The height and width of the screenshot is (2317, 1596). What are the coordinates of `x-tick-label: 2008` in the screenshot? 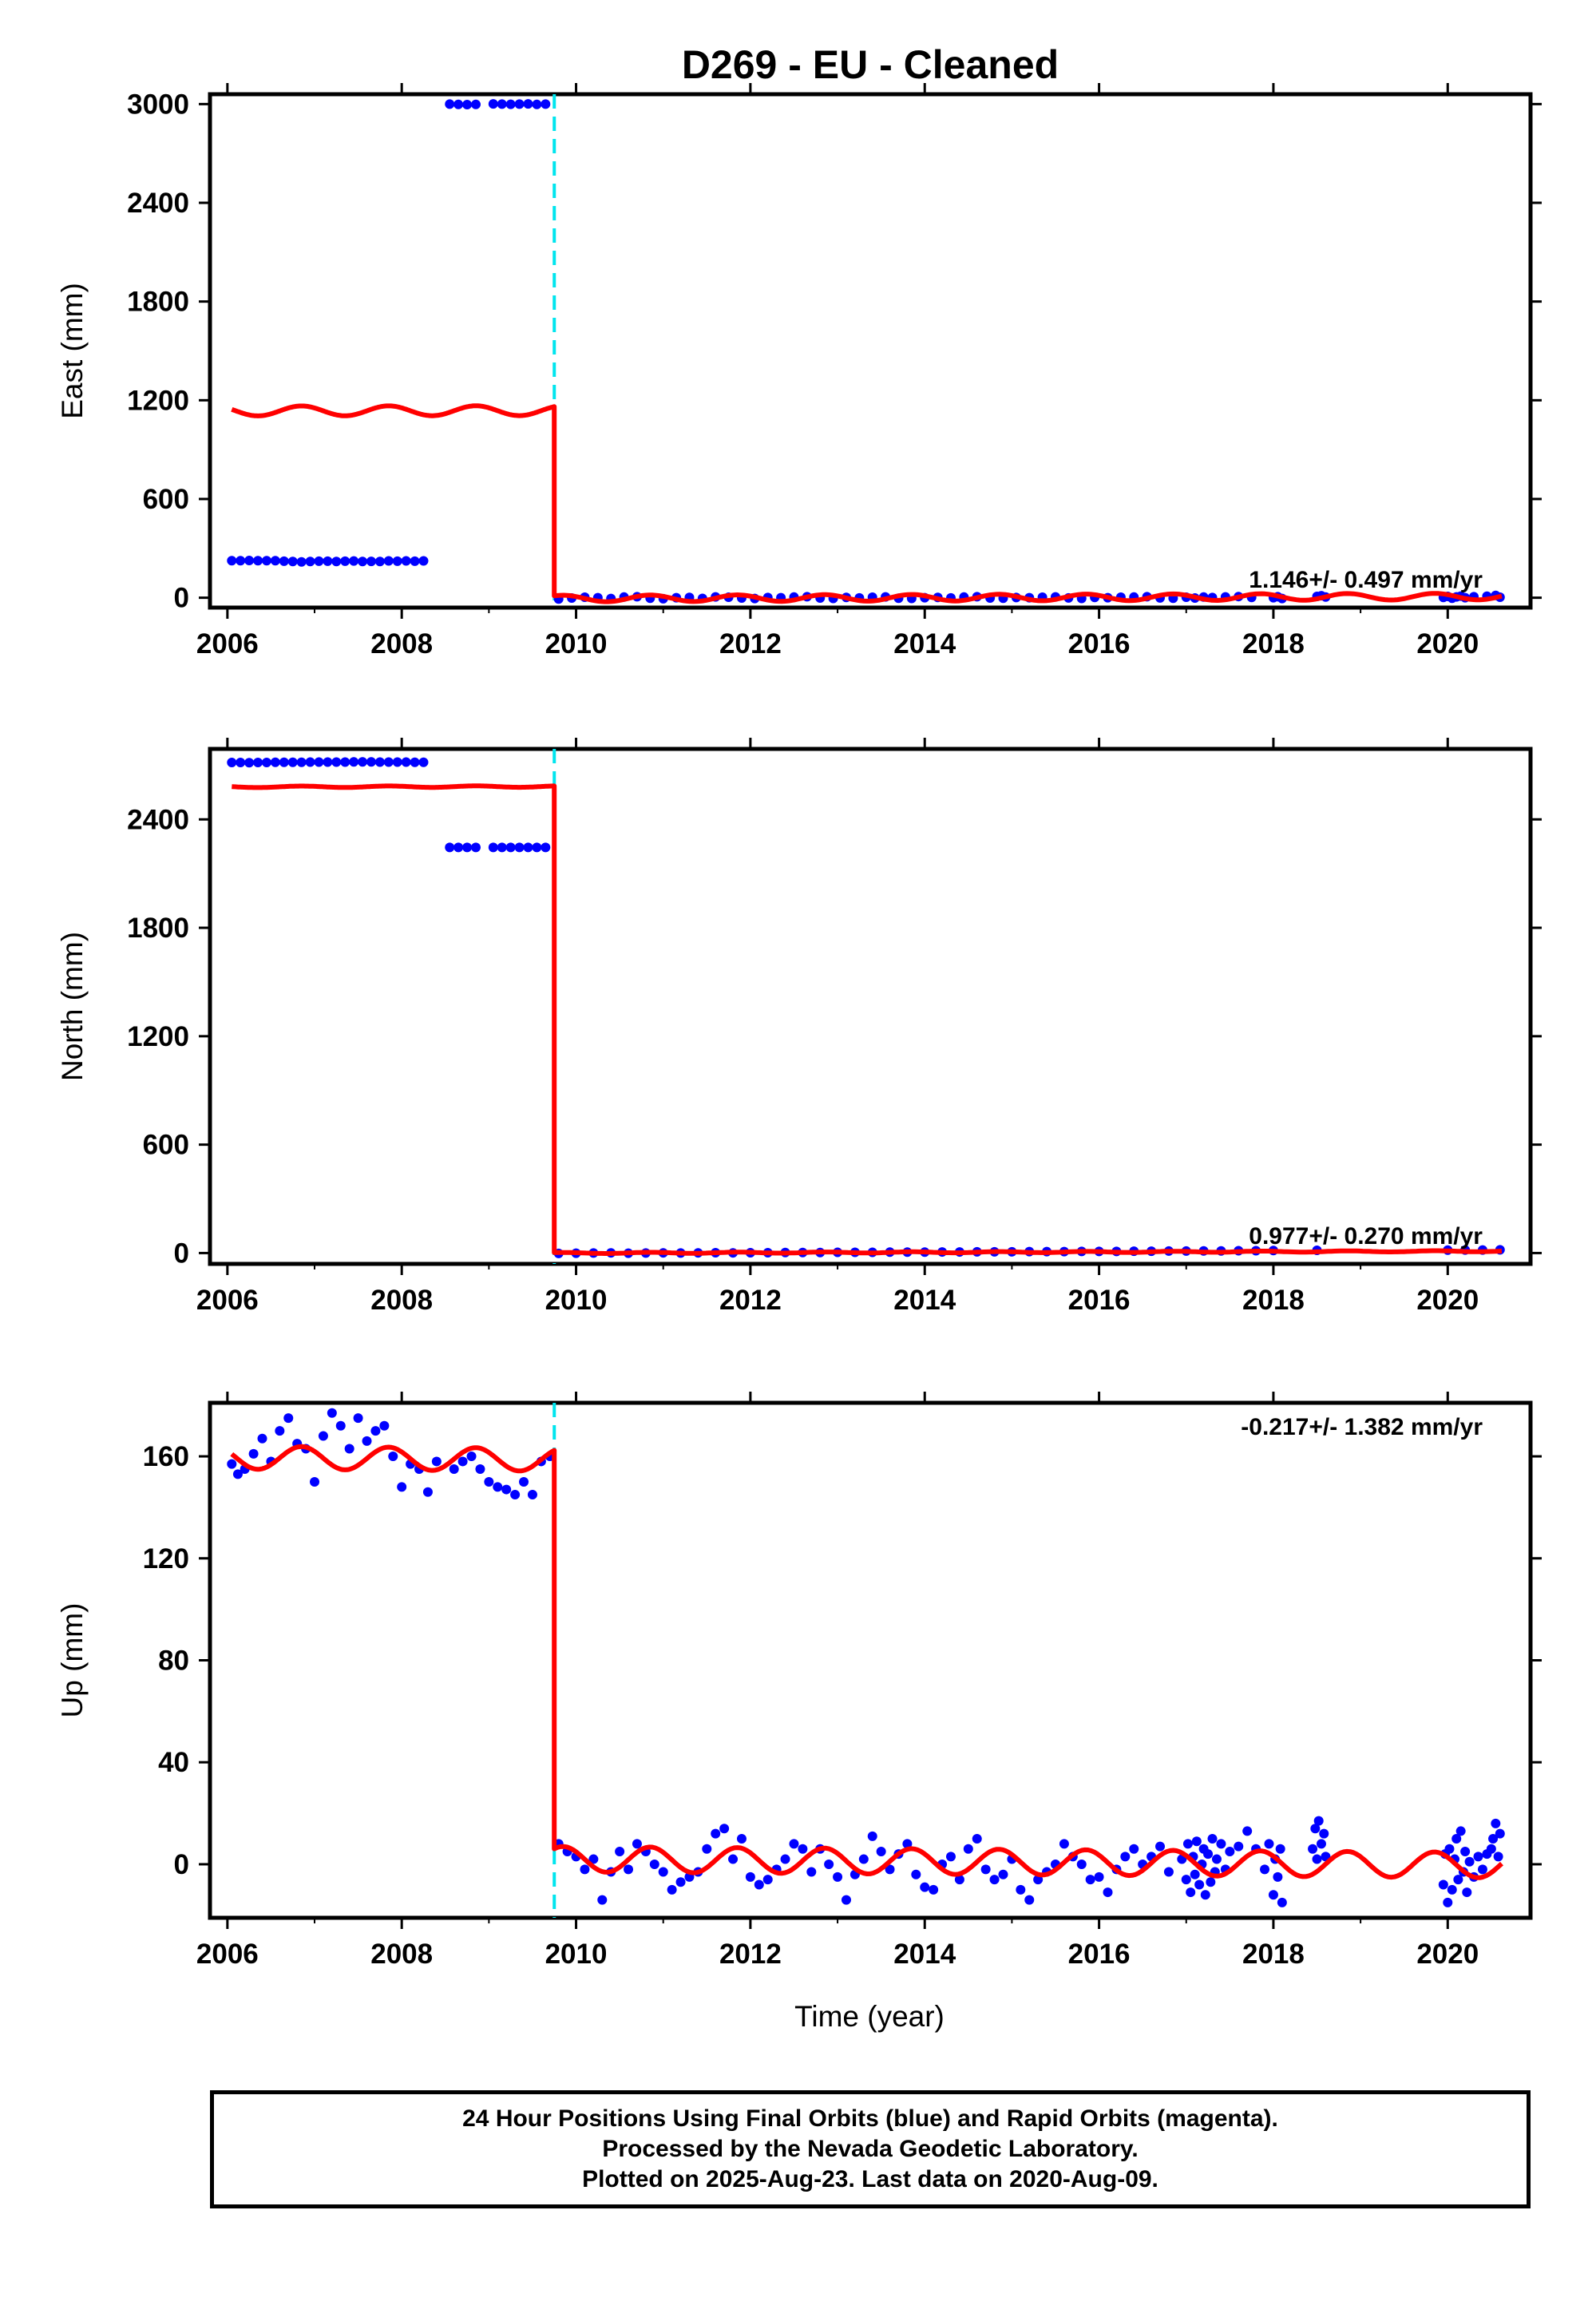 It's located at (401, 1954).